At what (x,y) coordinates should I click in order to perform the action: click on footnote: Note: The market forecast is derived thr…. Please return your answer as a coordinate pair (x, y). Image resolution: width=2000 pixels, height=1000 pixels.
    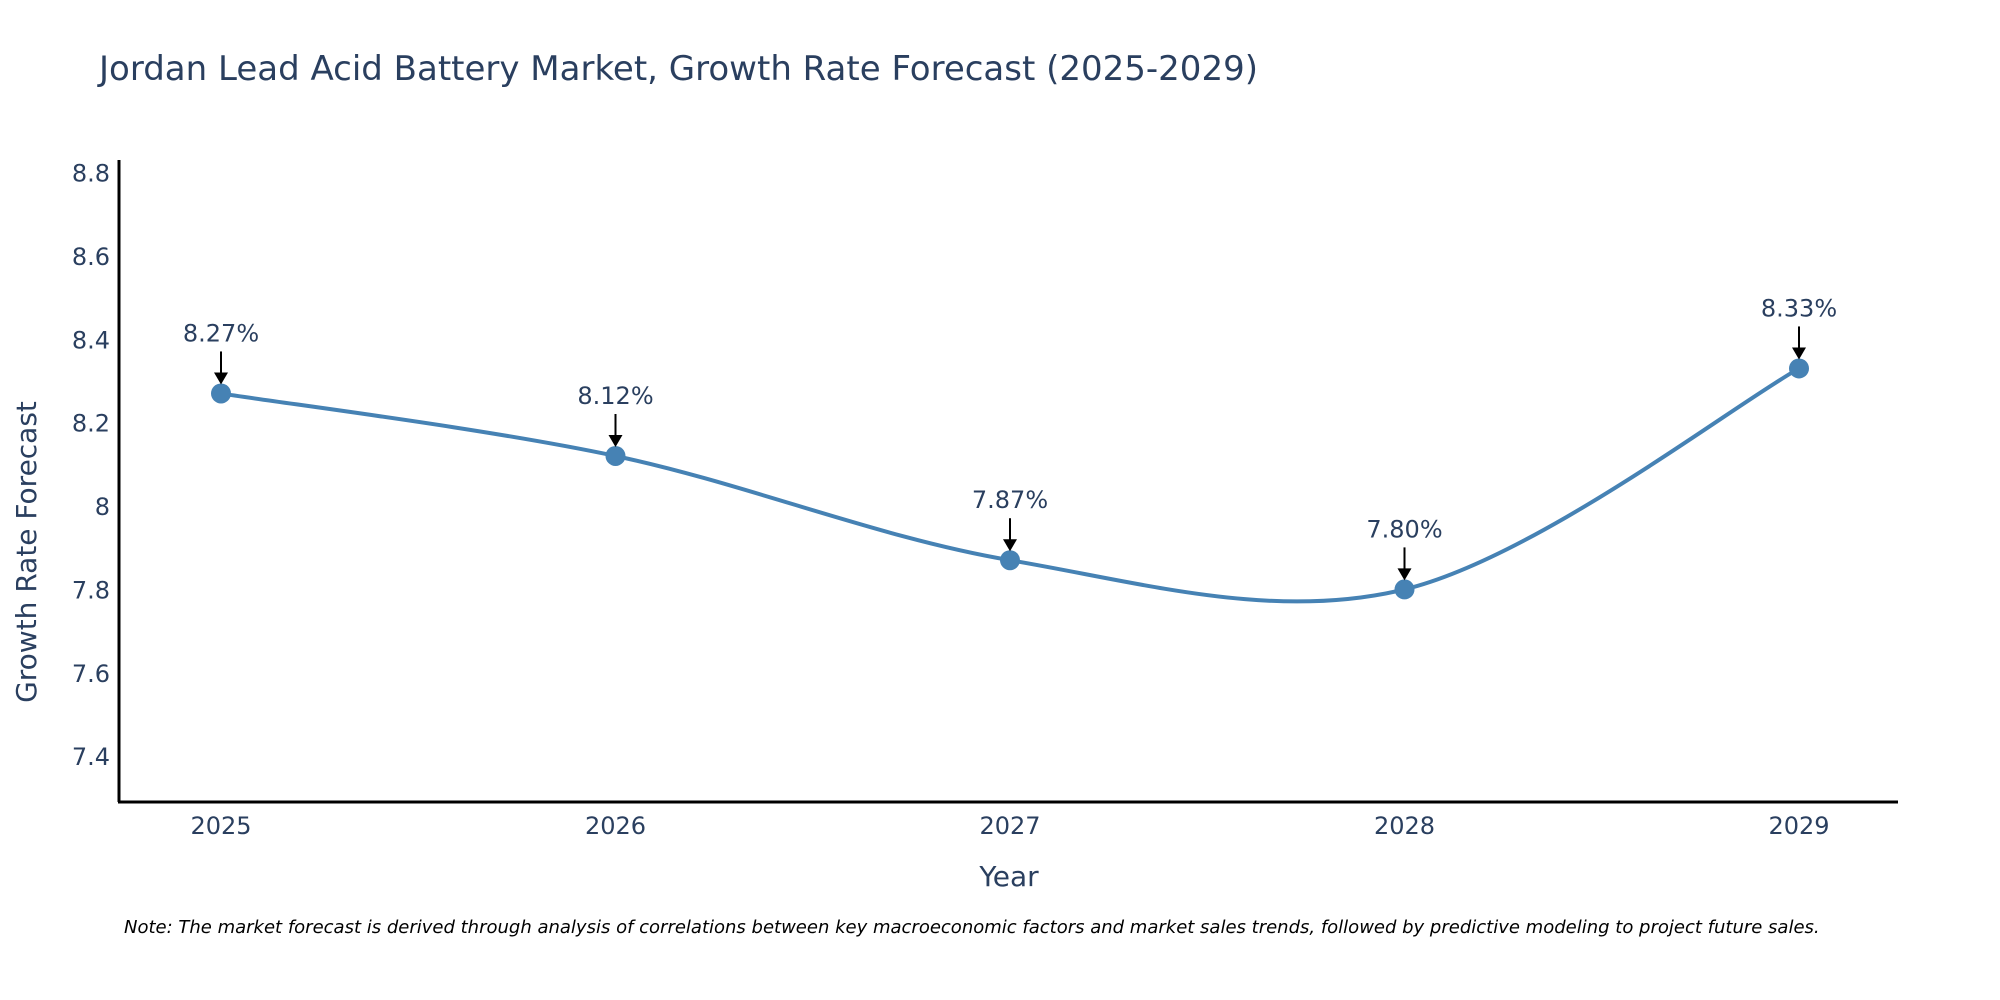
    Looking at the image, I should click on (972, 927).